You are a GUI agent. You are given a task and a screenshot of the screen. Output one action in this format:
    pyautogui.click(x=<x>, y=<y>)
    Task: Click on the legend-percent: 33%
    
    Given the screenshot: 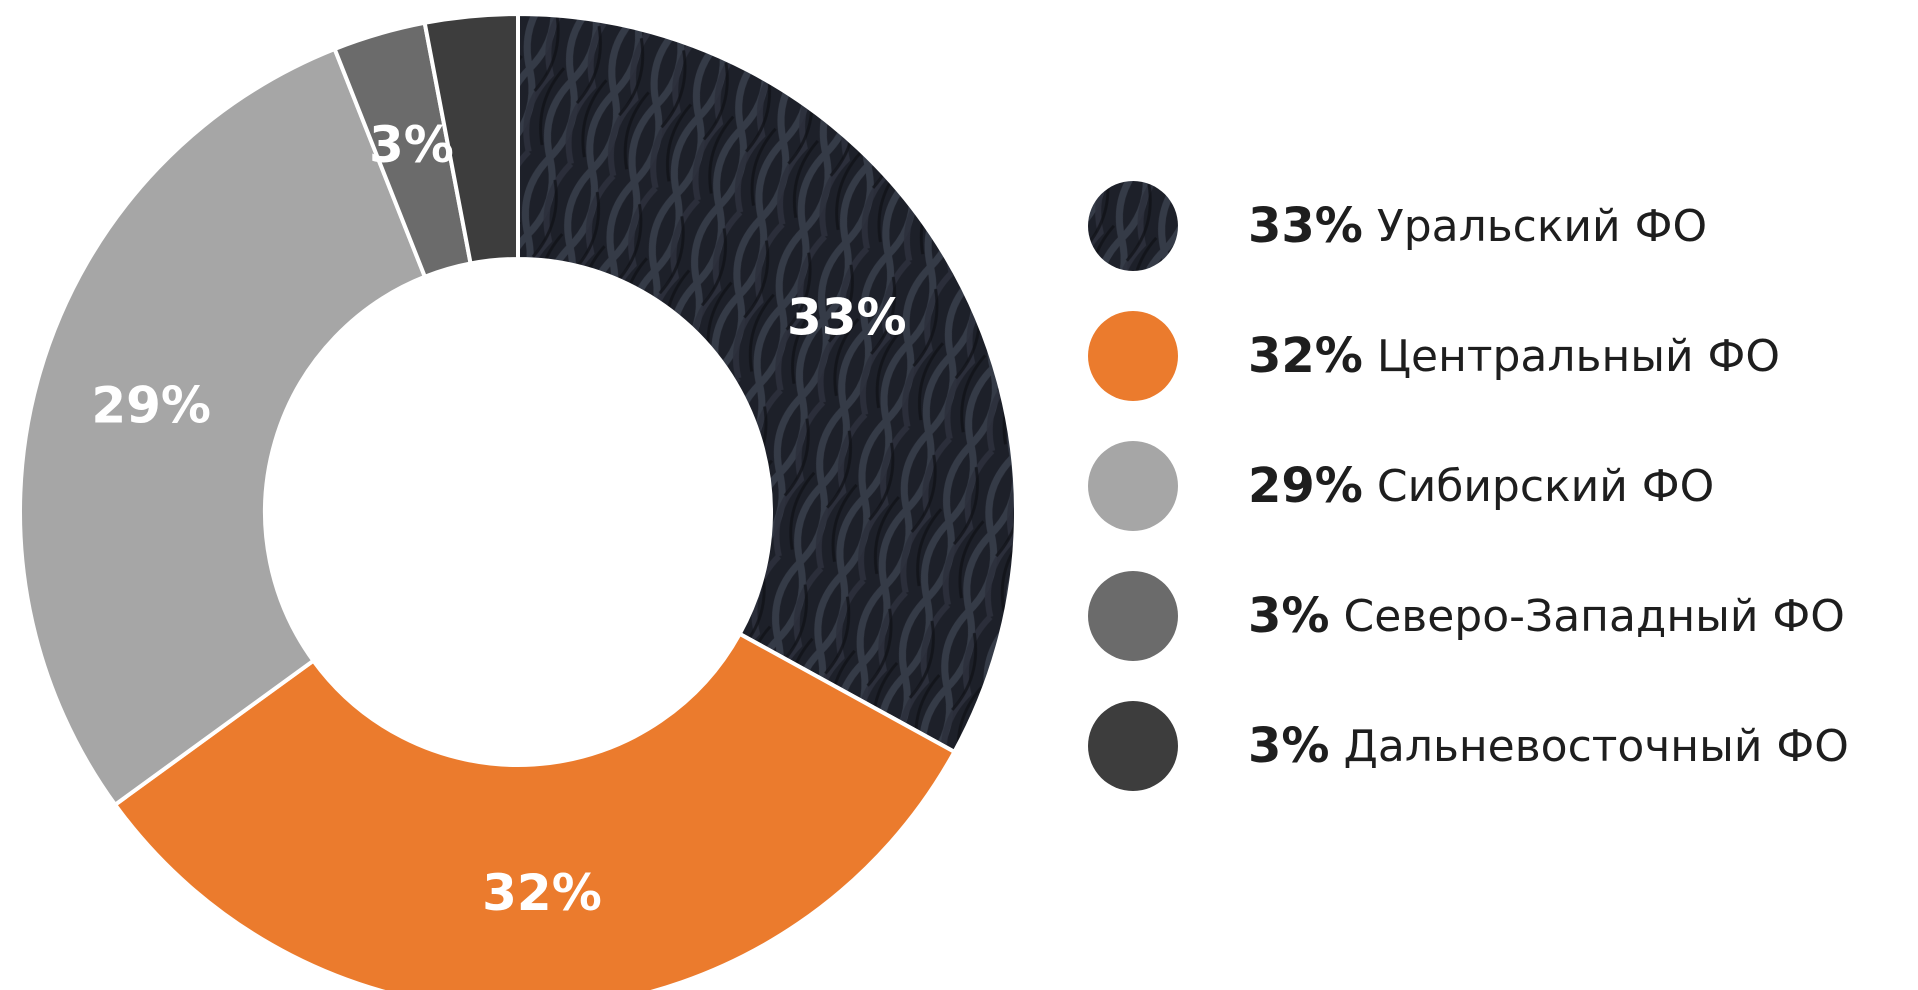 What is the action you would take?
    pyautogui.click(x=1305, y=226)
    